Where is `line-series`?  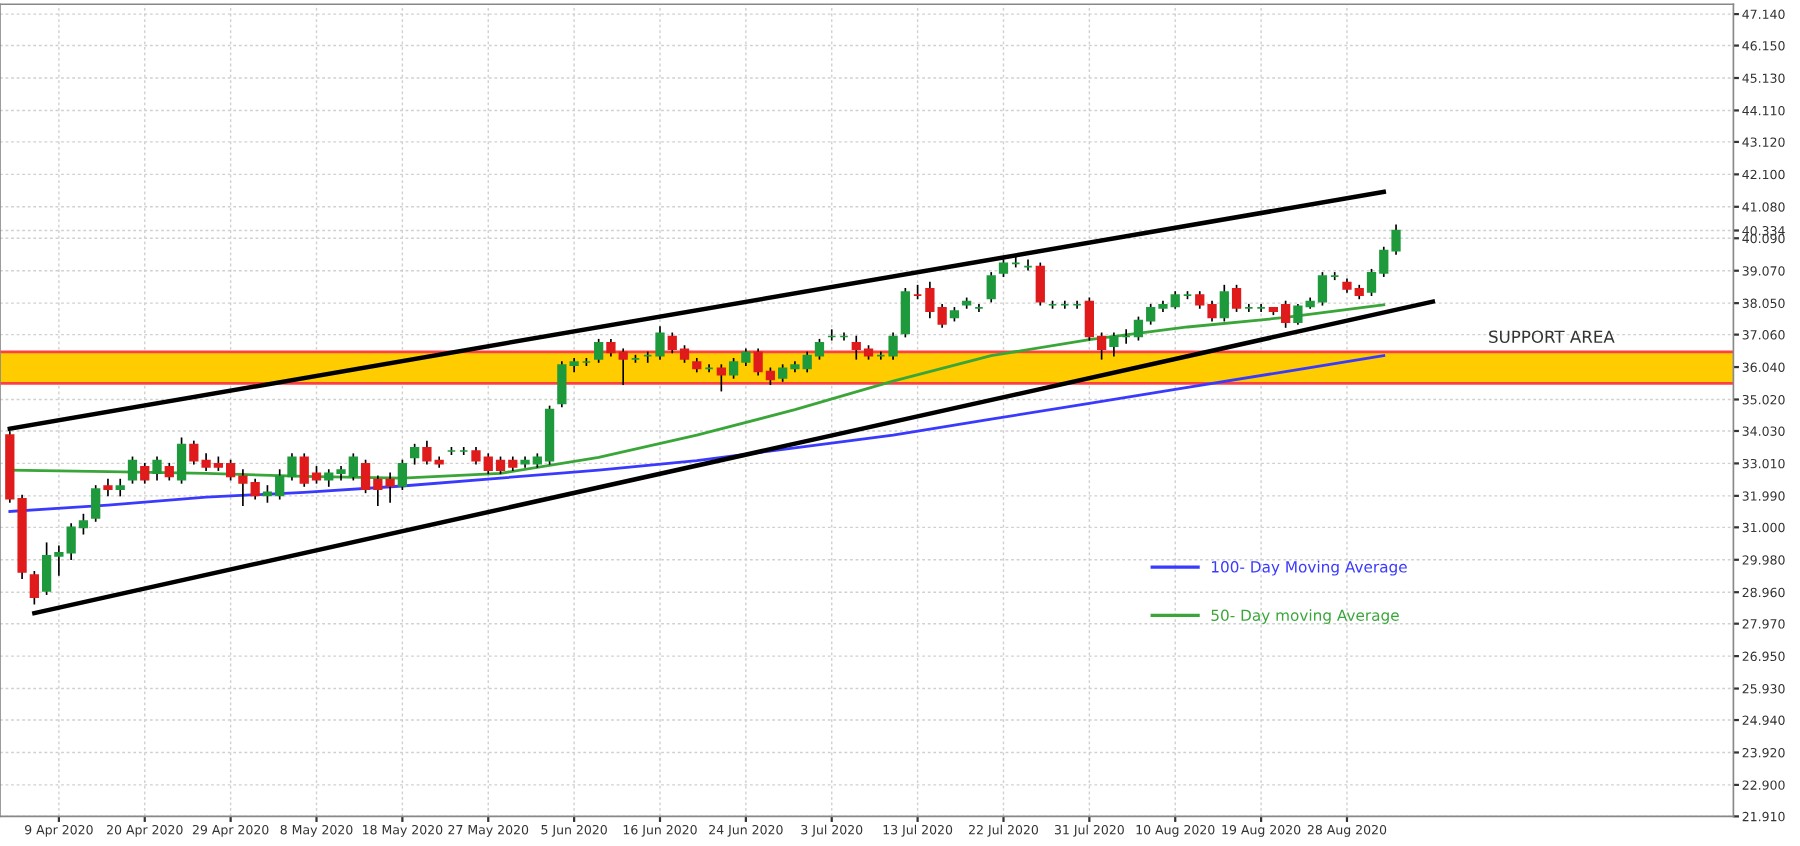
line-series is located at coordinates (697, 433).